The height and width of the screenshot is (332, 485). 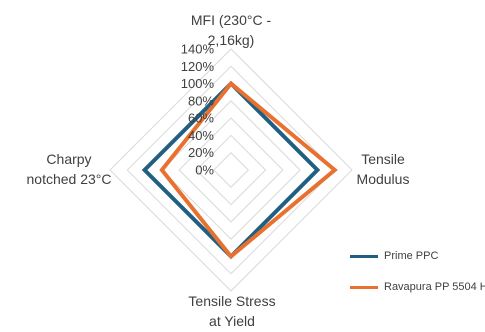 I want to click on radial-tick-labels: 0% 20% 40% 60% 80% 100% 120% 140%, so click(x=198, y=110).